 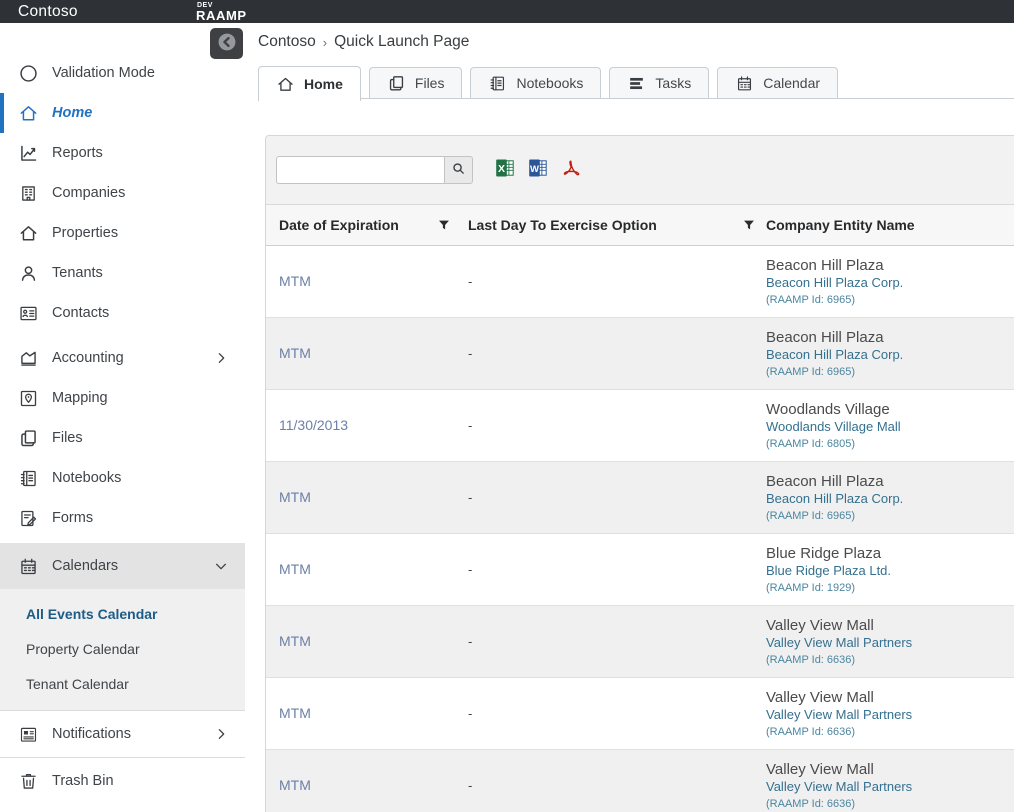 I want to click on search-icon, so click(x=458, y=170).